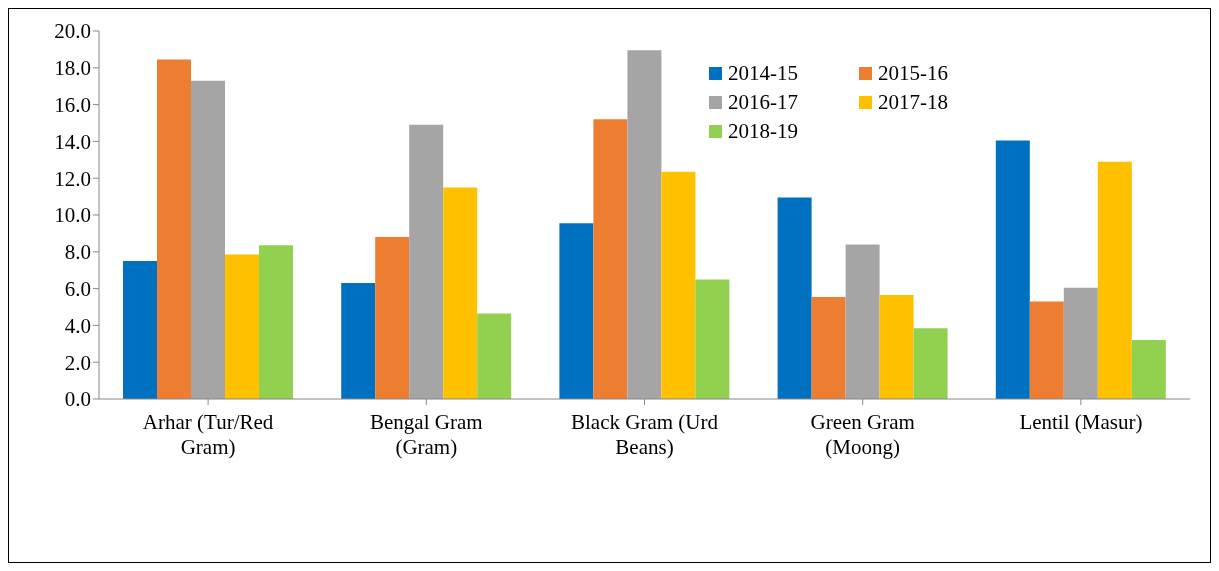 The width and height of the screenshot is (1219, 571). Describe the element at coordinates (862, 434) in the screenshot. I see `x-tick-label: Green Gram (Moong)` at that location.